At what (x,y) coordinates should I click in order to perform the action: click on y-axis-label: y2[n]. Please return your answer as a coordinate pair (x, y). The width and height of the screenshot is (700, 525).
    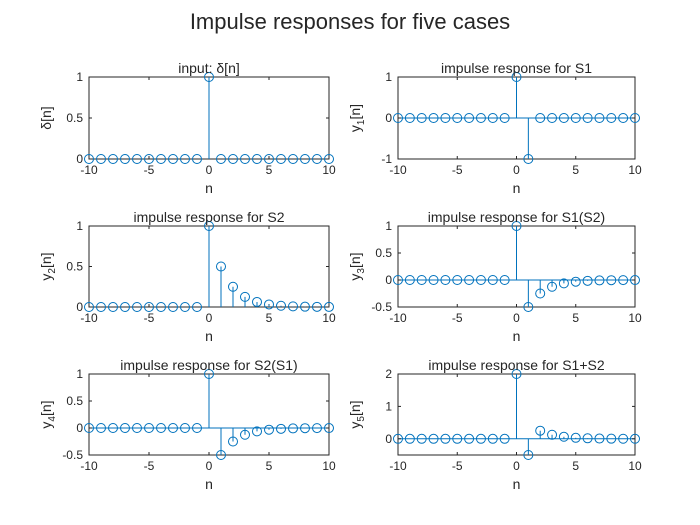
    Looking at the image, I should click on (48, 266).